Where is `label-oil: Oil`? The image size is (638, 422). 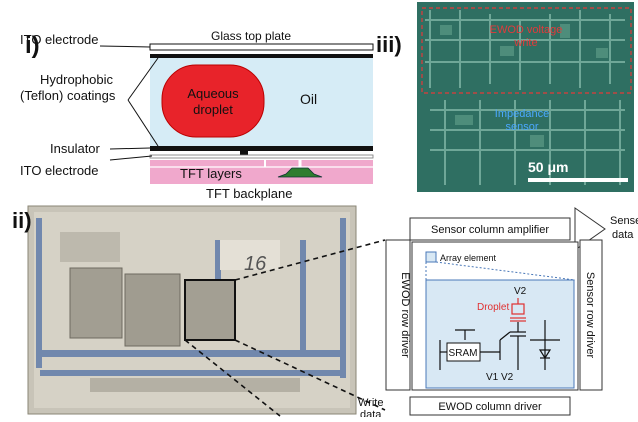
label-oil: Oil is located at coordinates (308, 99).